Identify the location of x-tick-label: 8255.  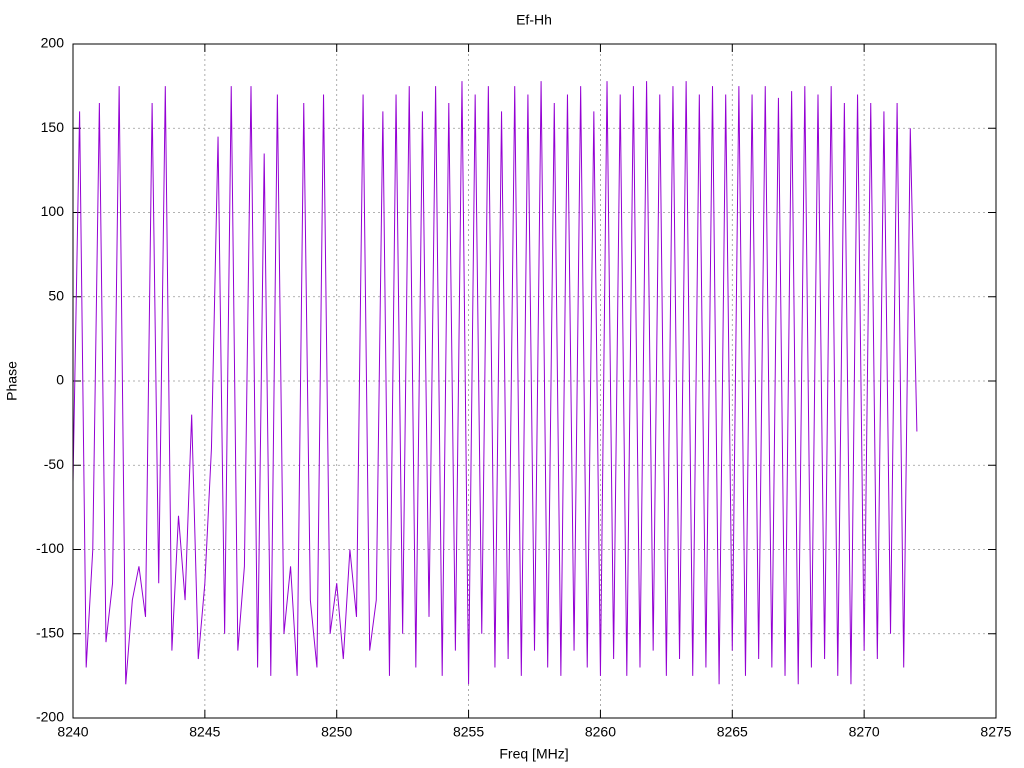
(468, 732).